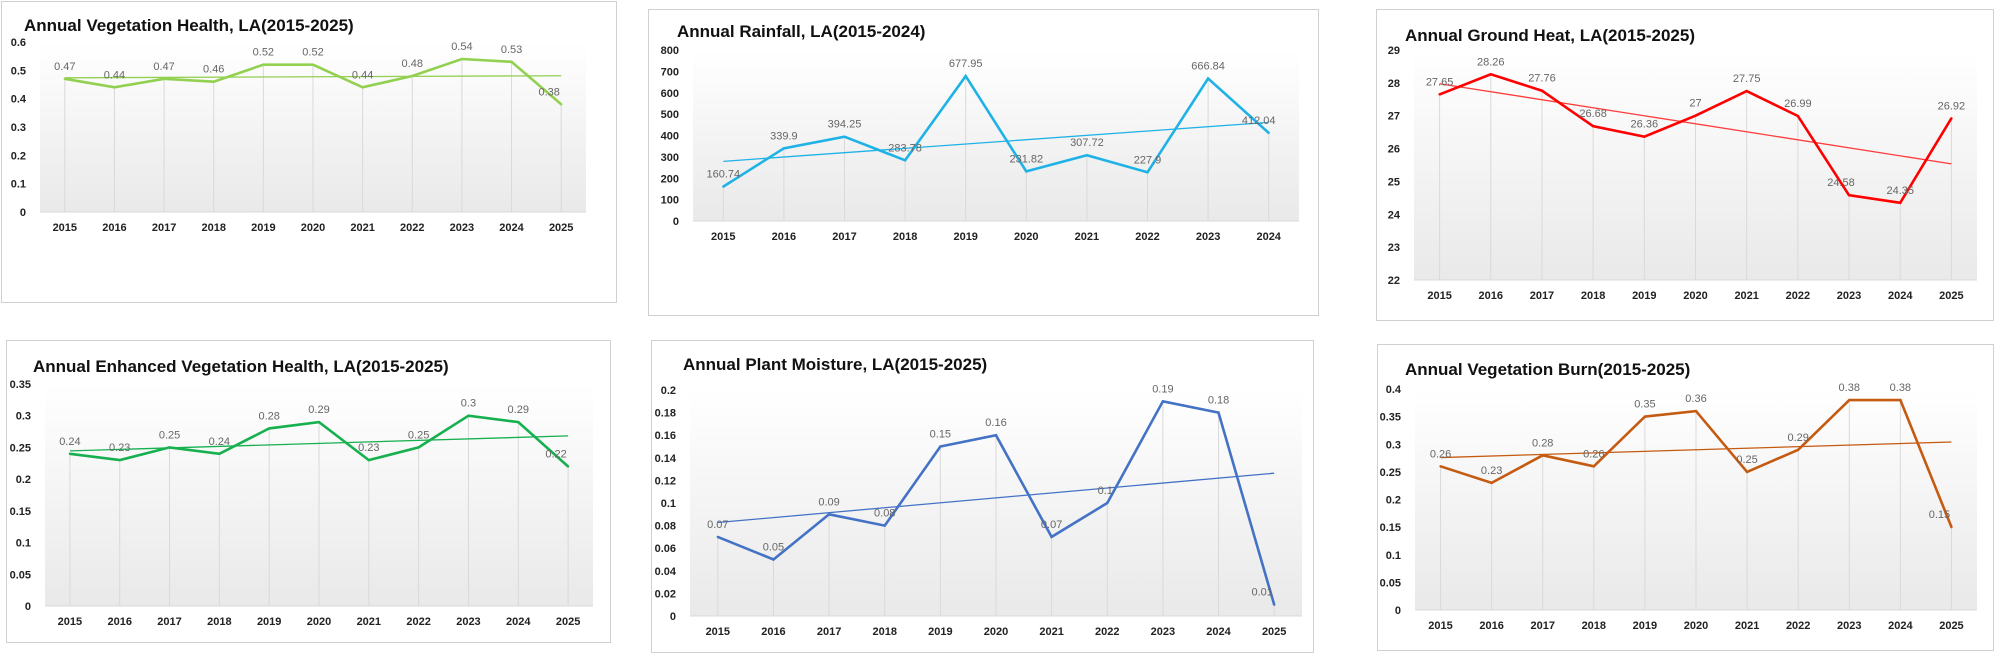  What do you see at coordinates (1087, 143) in the screenshot?
I see `data-label: 307.72` at bounding box center [1087, 143].